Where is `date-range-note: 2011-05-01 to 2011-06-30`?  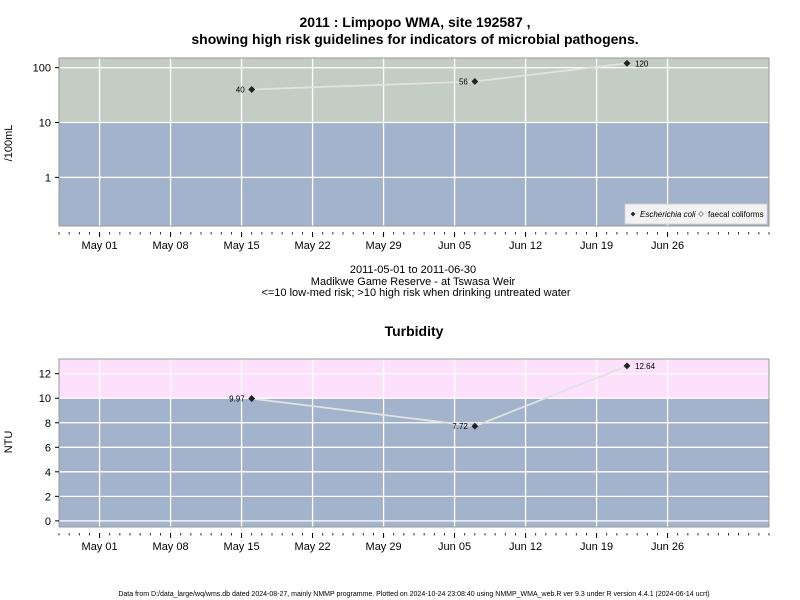
date-range-note: 2011-05-01 to 2011-06-30 is located at coordinates (413, 270).